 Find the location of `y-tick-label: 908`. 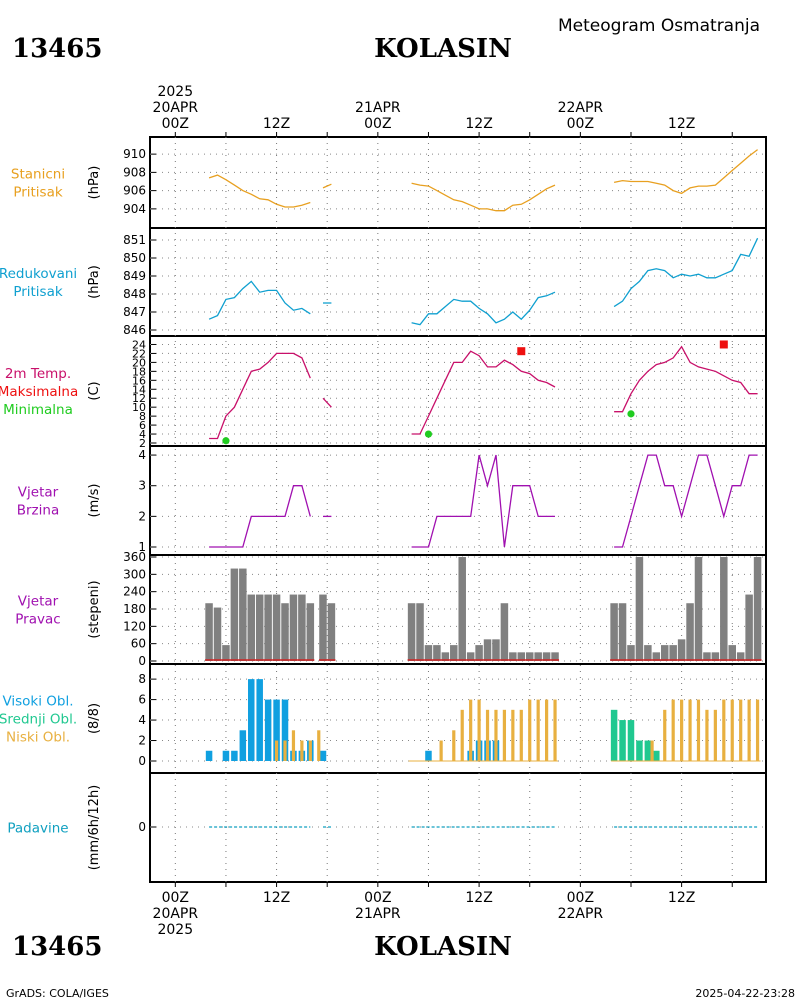

y-tick-label: 908 is located at coordinates (134, 172).